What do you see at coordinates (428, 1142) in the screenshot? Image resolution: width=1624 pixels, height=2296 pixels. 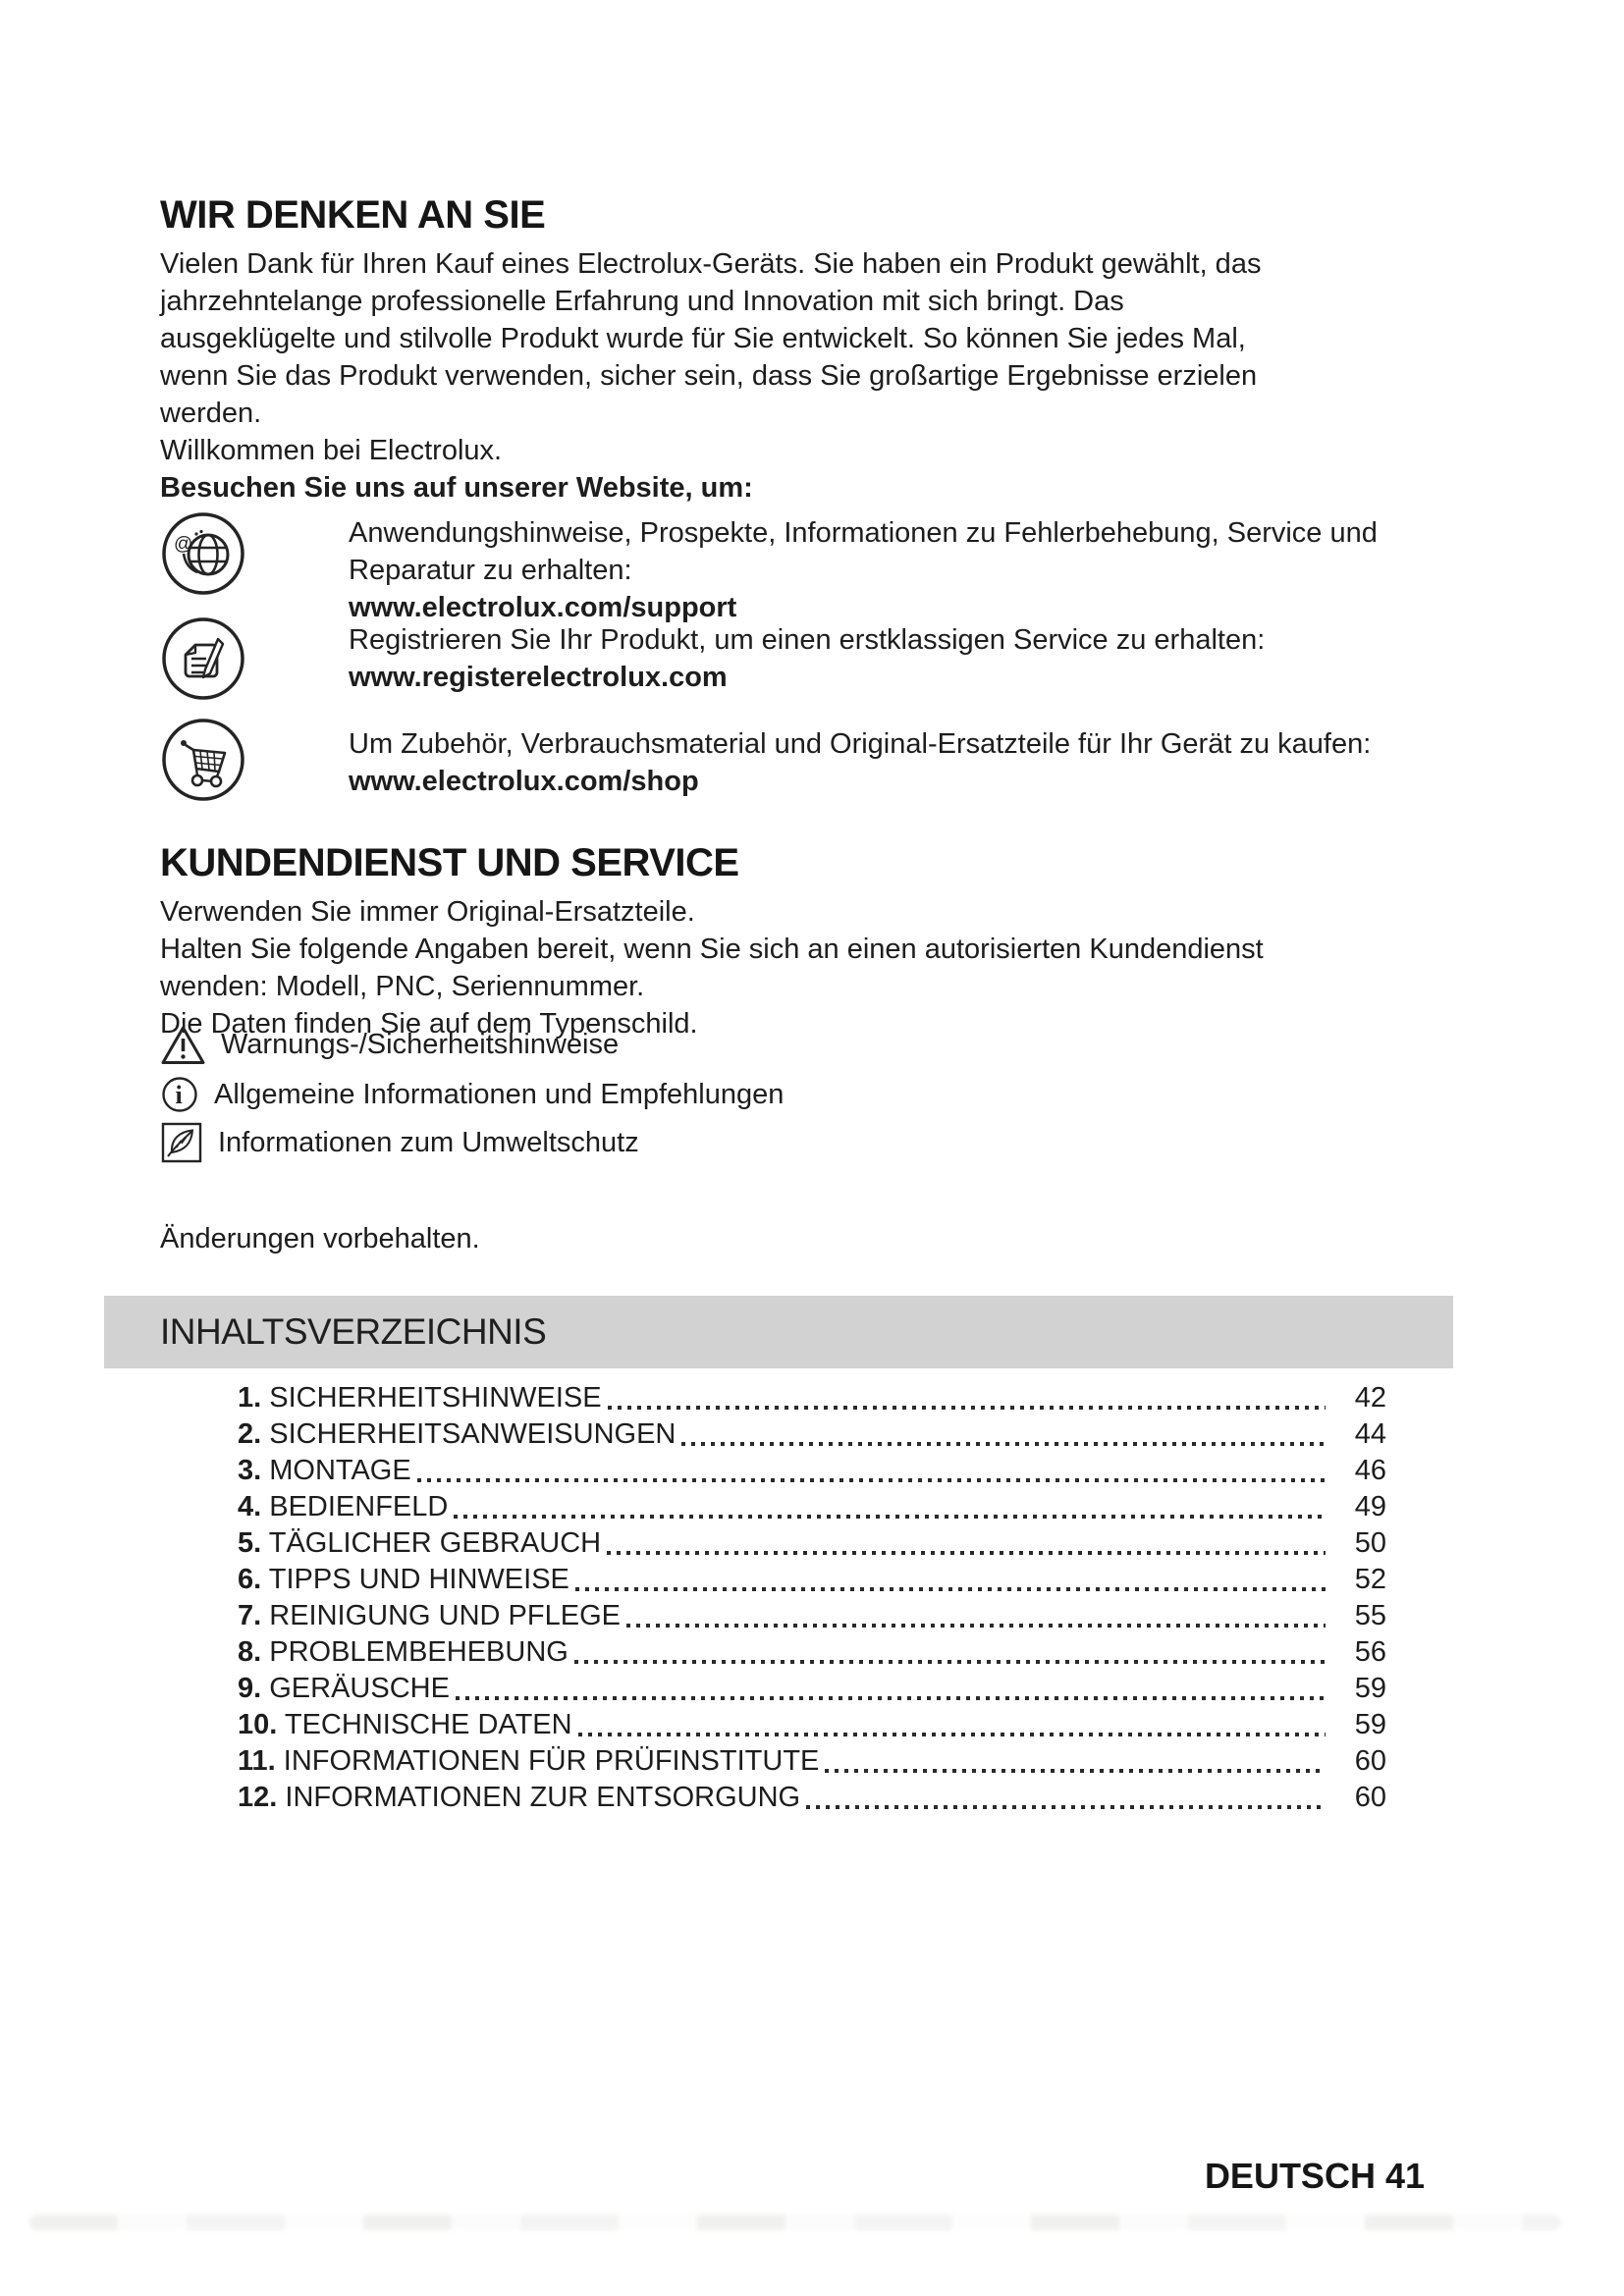 I see `legend-label: Informationen zum Umweltschutz` at bounding box center [428, 1142].